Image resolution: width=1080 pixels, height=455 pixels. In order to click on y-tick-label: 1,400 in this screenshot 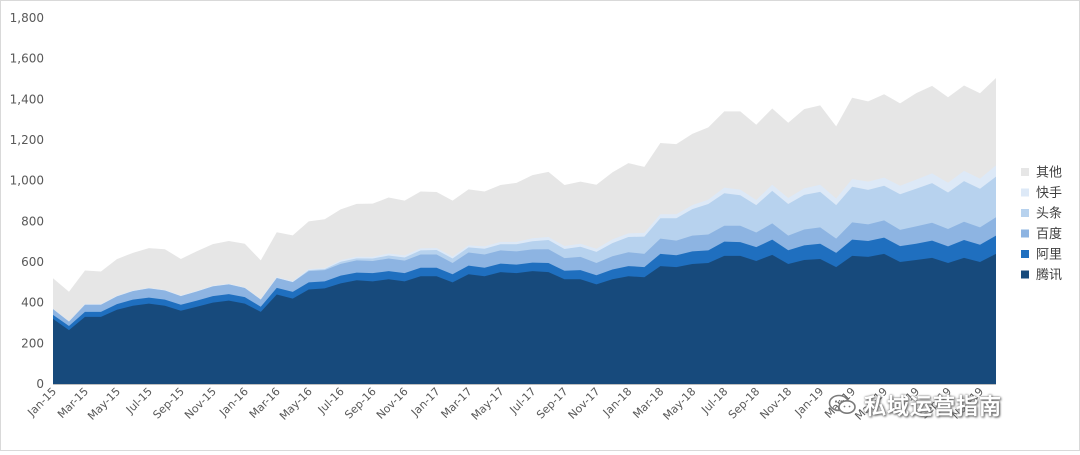, I will do `click(27, 99)`.